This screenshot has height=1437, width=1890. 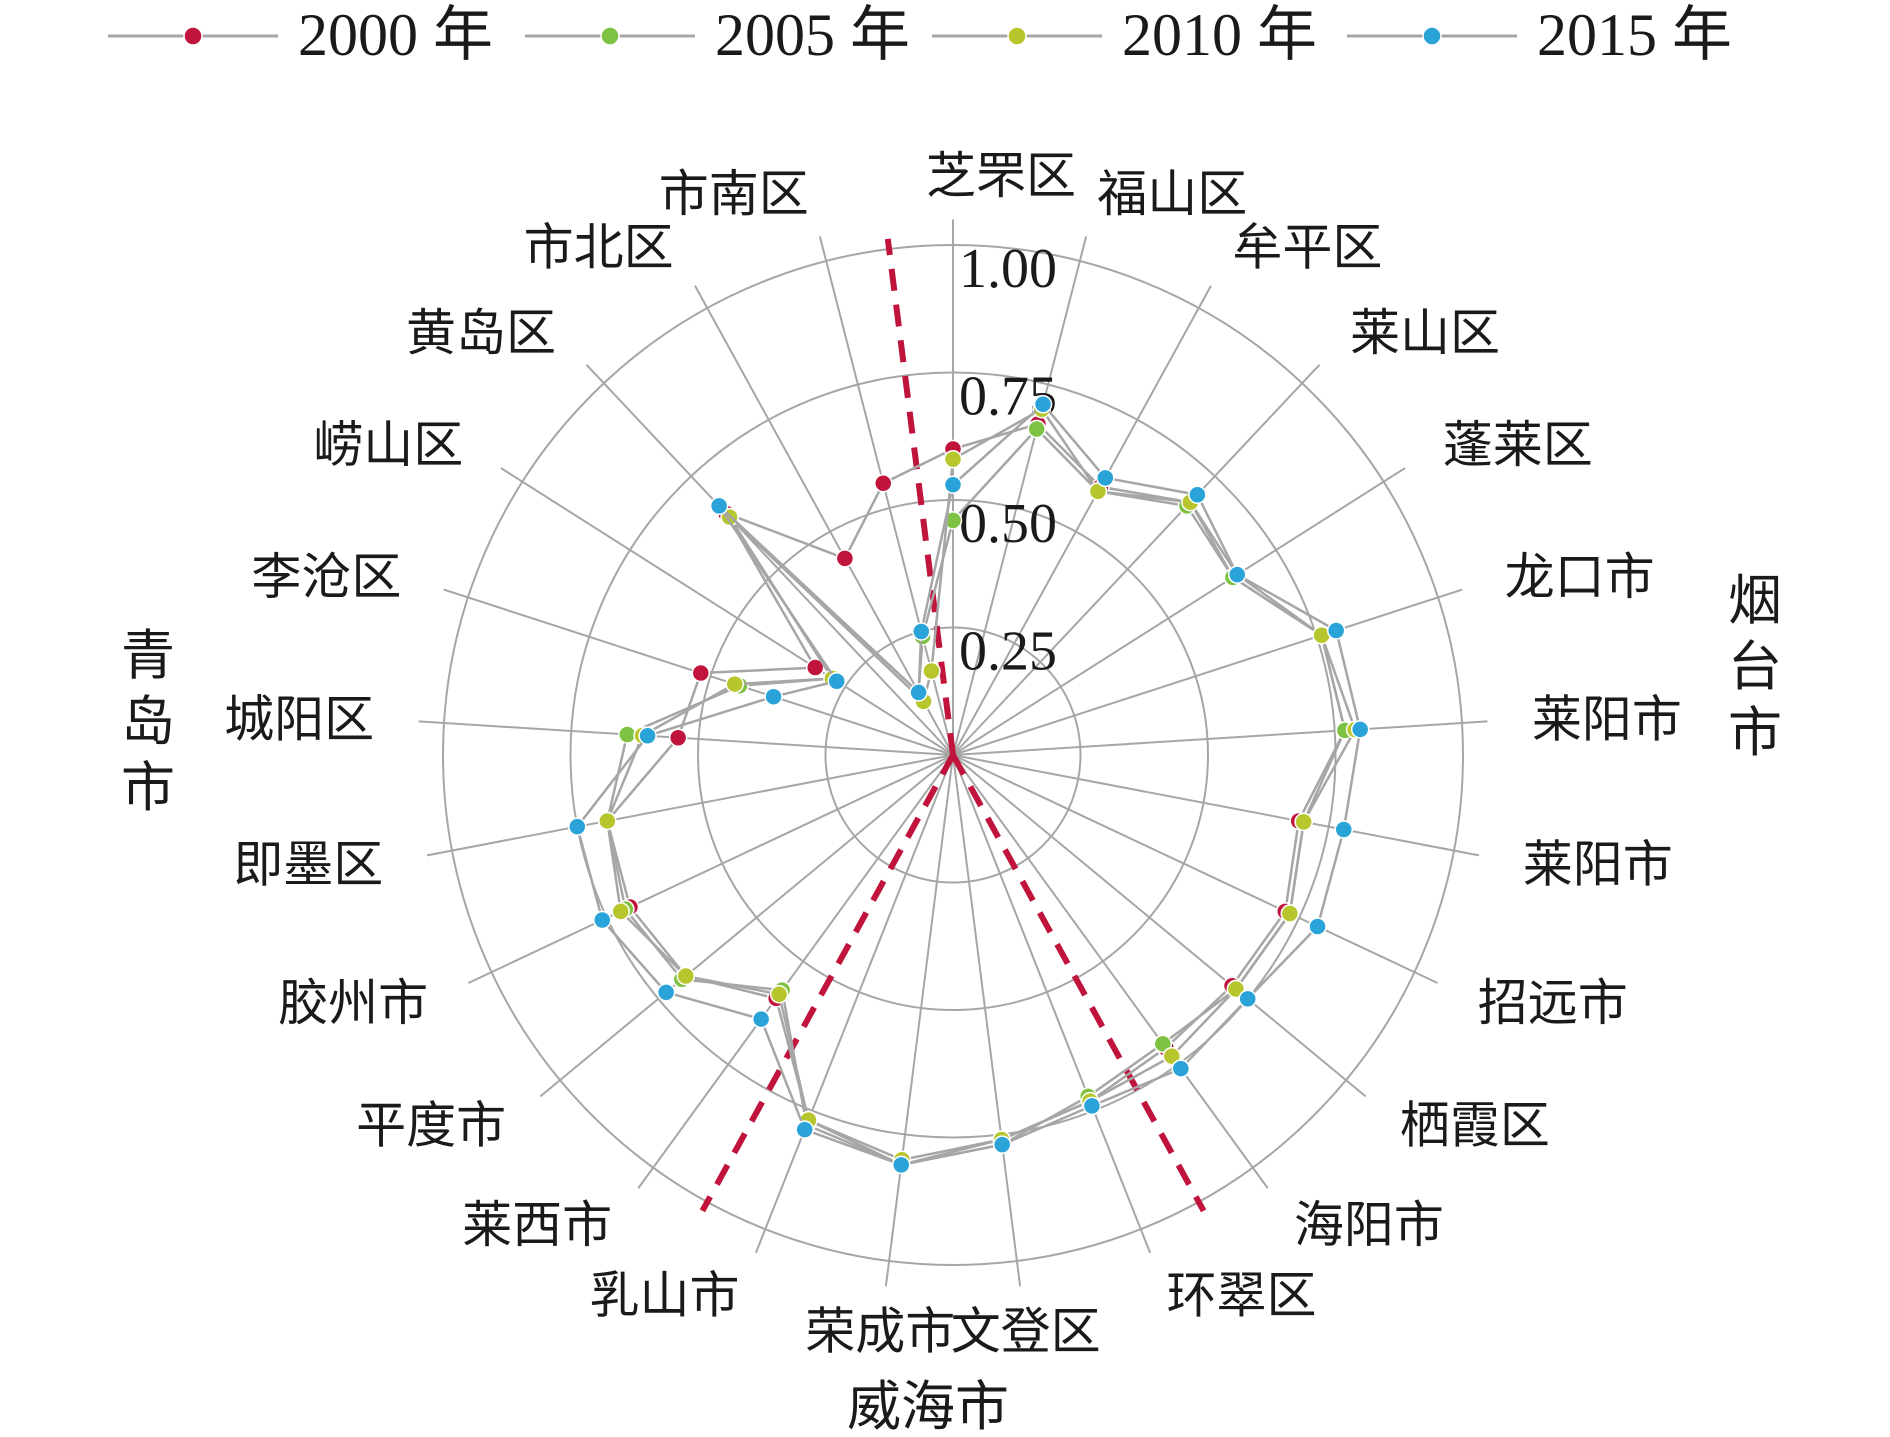 I want to click on tick-label: 0.50, so click(x=1008, y=524).